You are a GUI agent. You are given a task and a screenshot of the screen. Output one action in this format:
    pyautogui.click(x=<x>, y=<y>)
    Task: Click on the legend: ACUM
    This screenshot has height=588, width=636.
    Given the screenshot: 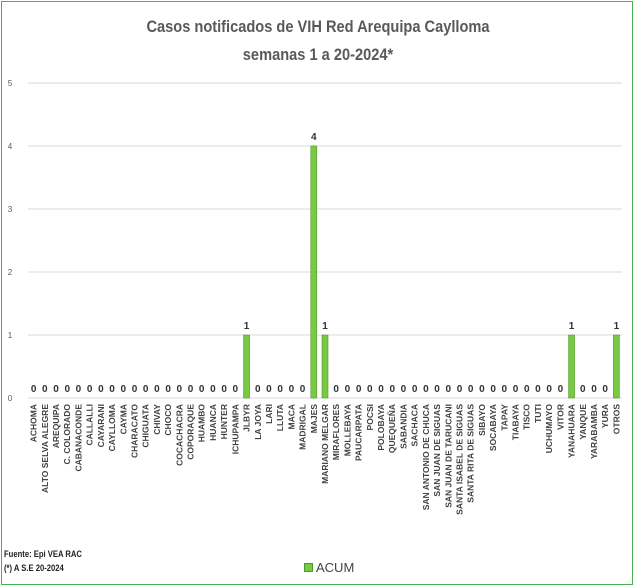 What is the action you would take?
    pyautogui.click(x=329, y=567)
    